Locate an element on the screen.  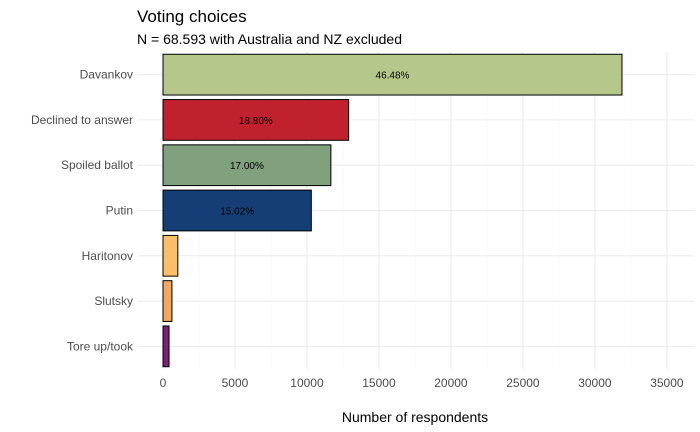
data-label: 15.02% is located at coordinates (237, 212).